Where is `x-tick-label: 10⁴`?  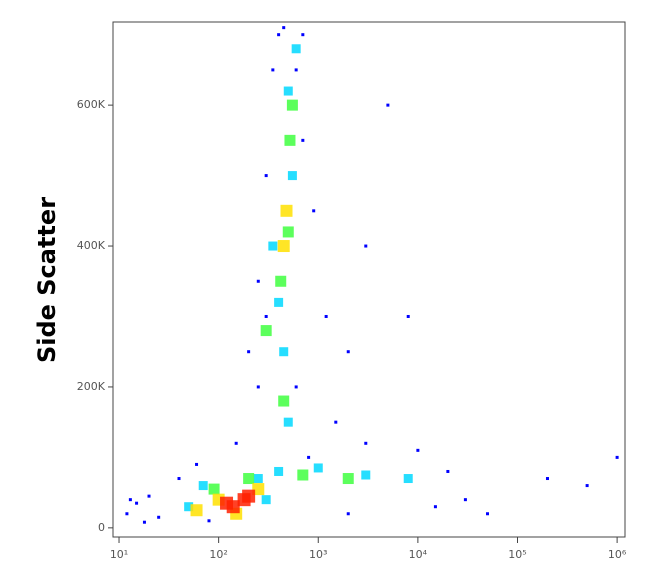 x-tick-label: 10⁴ is located at coordinates (418, 554).